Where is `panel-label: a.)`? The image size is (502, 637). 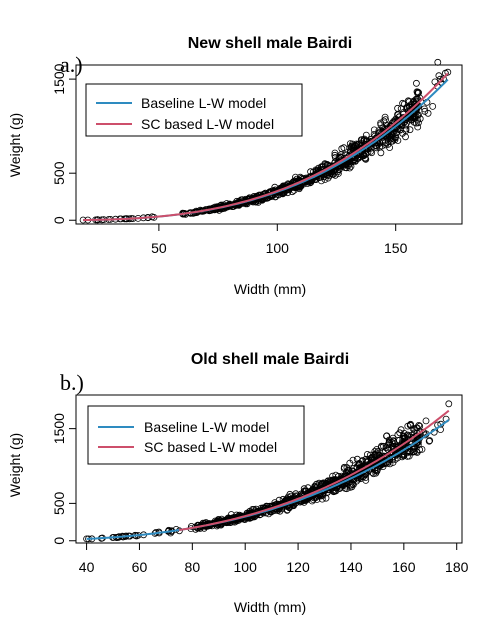 panel-label: a.) is located at coordinates (71, 64).